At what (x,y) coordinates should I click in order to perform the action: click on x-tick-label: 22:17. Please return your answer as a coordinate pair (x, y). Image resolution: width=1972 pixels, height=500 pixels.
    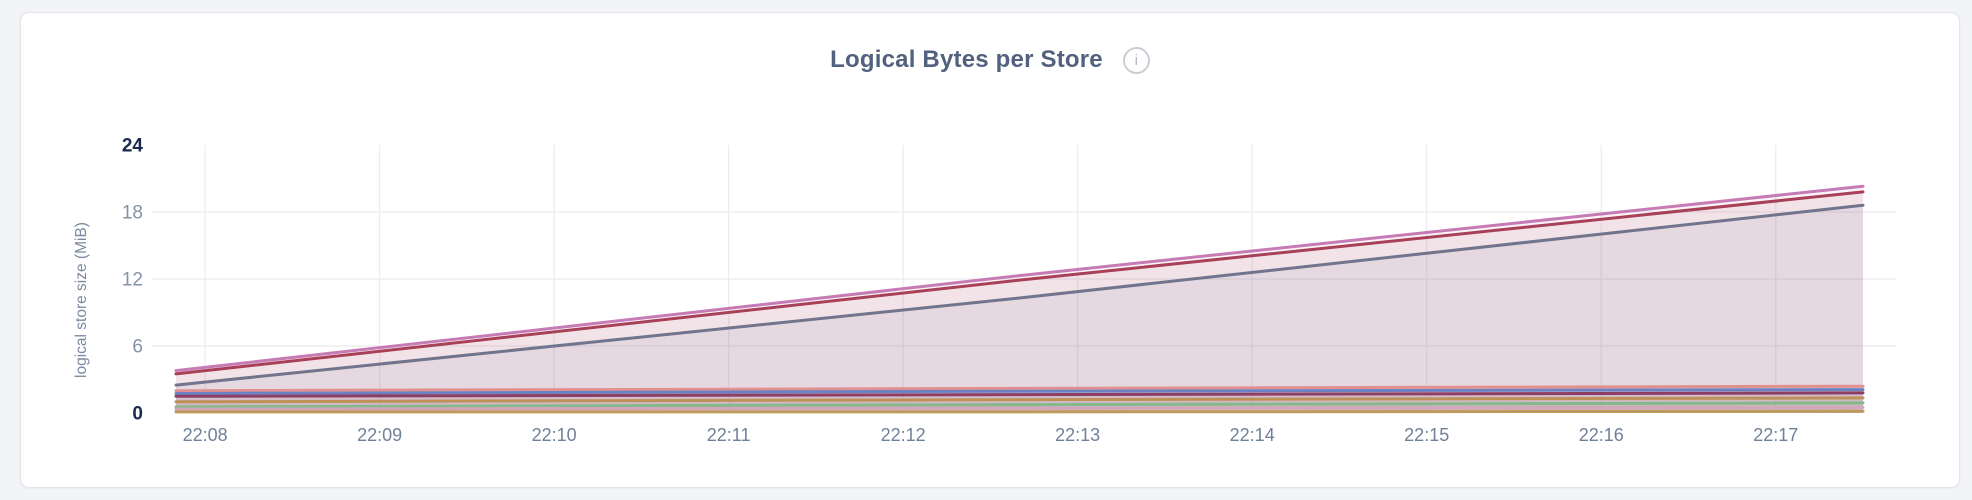
    Looking at the image, I should click on (1775, 435).